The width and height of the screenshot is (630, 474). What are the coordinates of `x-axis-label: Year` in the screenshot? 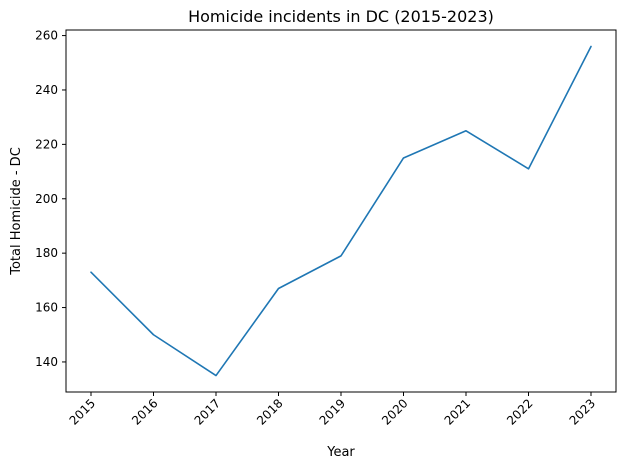 It's located at (340, 452).